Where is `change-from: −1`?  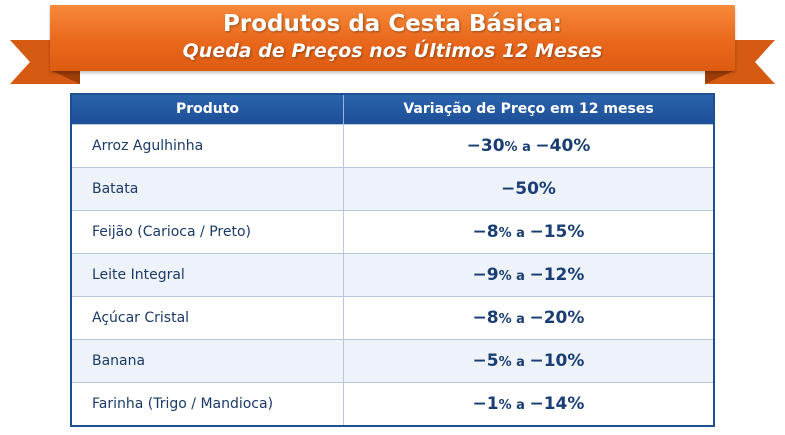
change-from: −1 is located at coordinates (485, 404).